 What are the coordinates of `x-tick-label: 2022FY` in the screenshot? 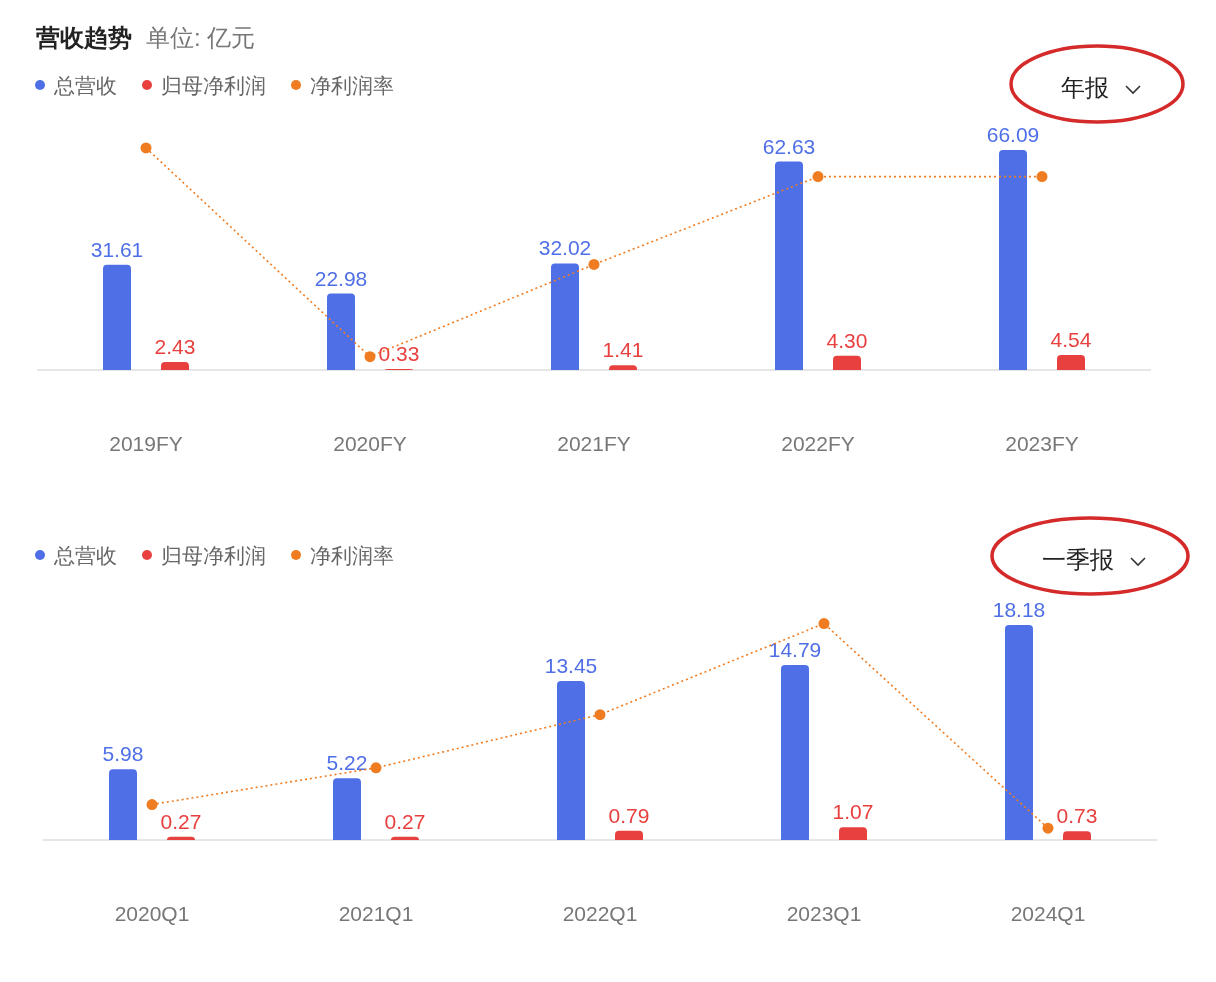 It's located at (818, 443).